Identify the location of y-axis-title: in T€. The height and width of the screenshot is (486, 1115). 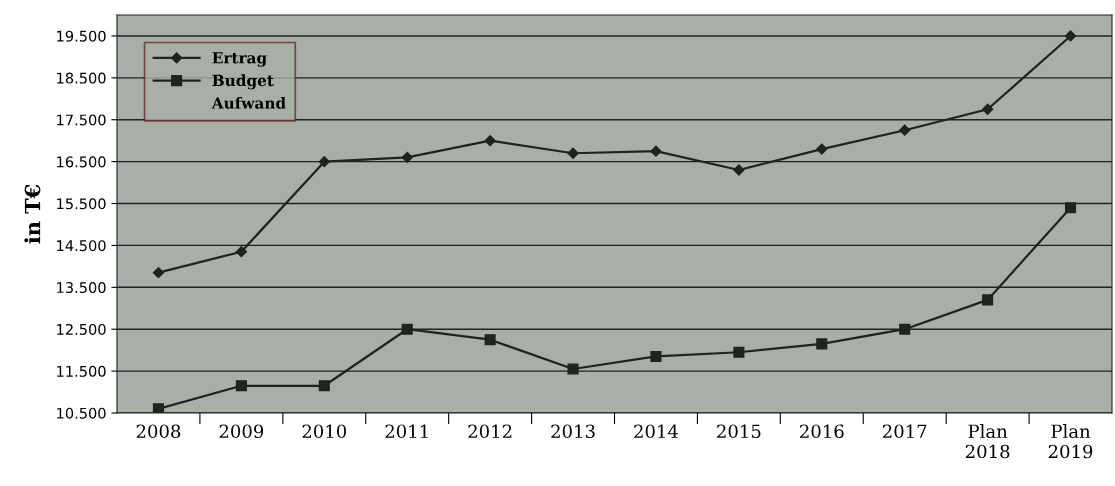
(32, 214).